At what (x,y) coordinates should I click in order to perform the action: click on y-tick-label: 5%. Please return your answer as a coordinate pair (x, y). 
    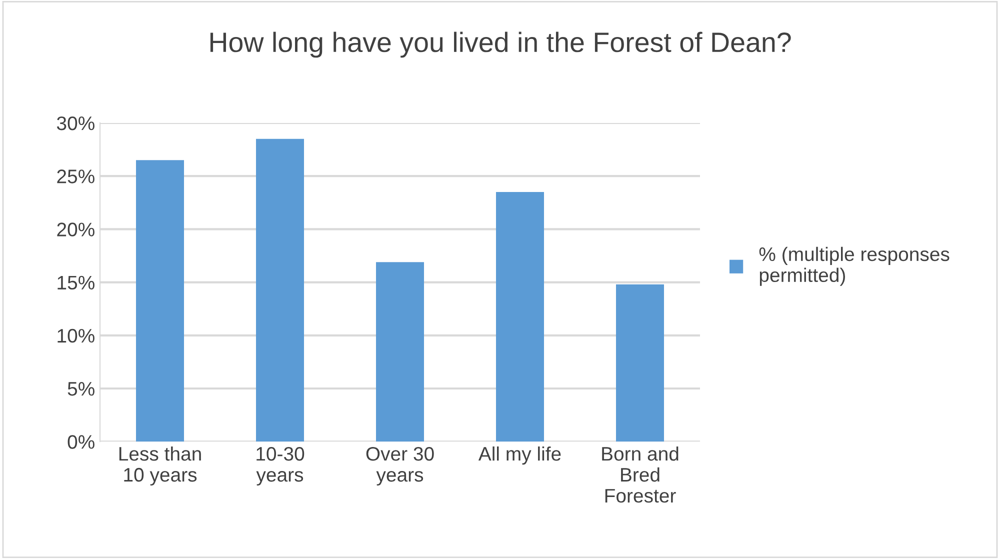
    Looking at the image, I should click on (81, 389).